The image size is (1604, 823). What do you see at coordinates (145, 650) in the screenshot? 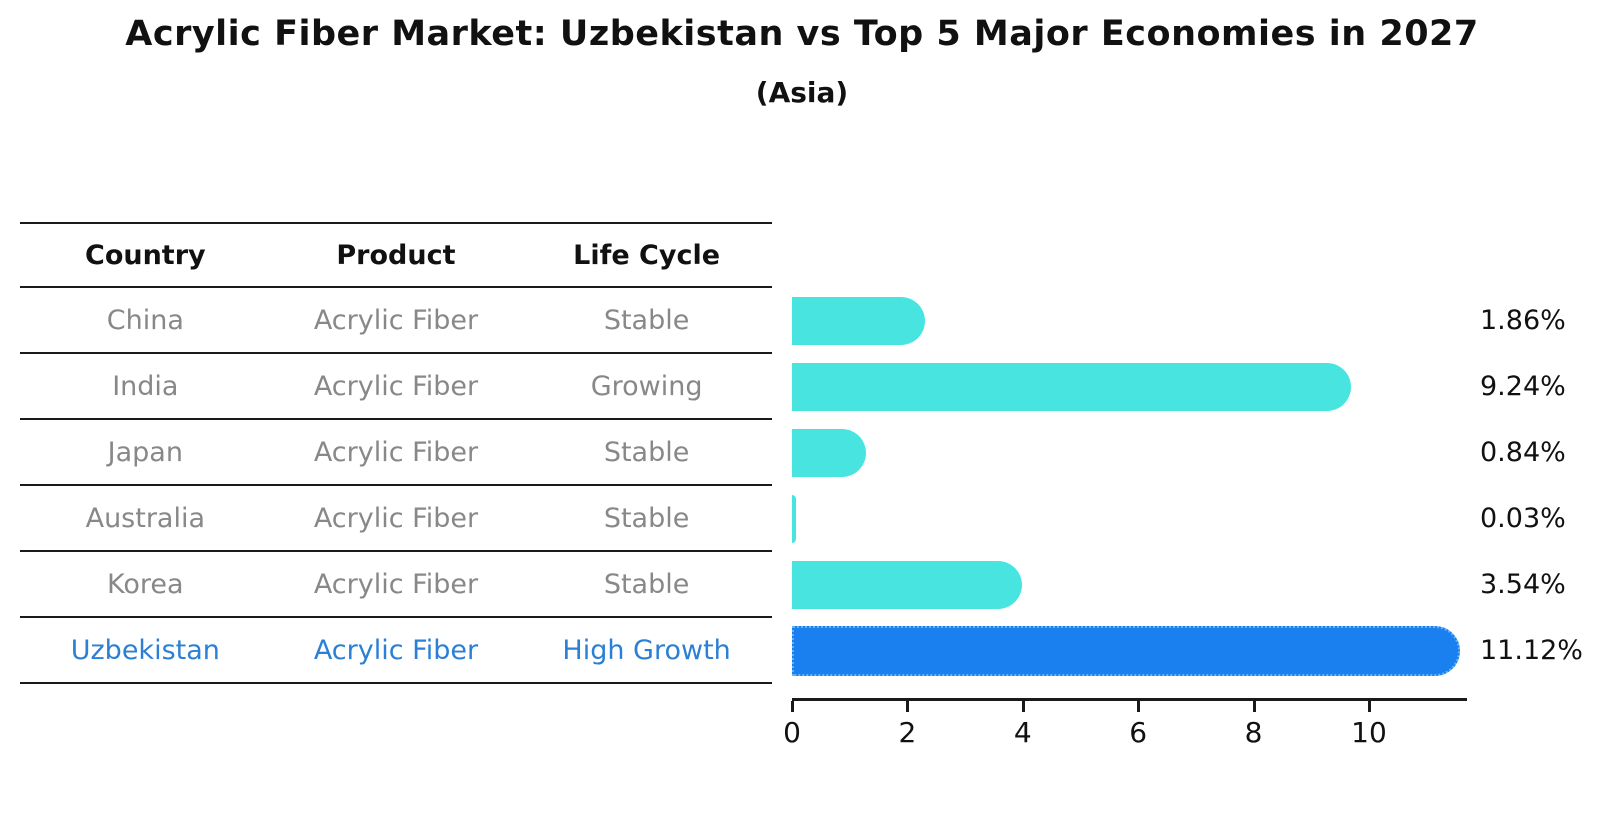
I see `cell-country: Uzbekistan` at bounding box center [145, 650].